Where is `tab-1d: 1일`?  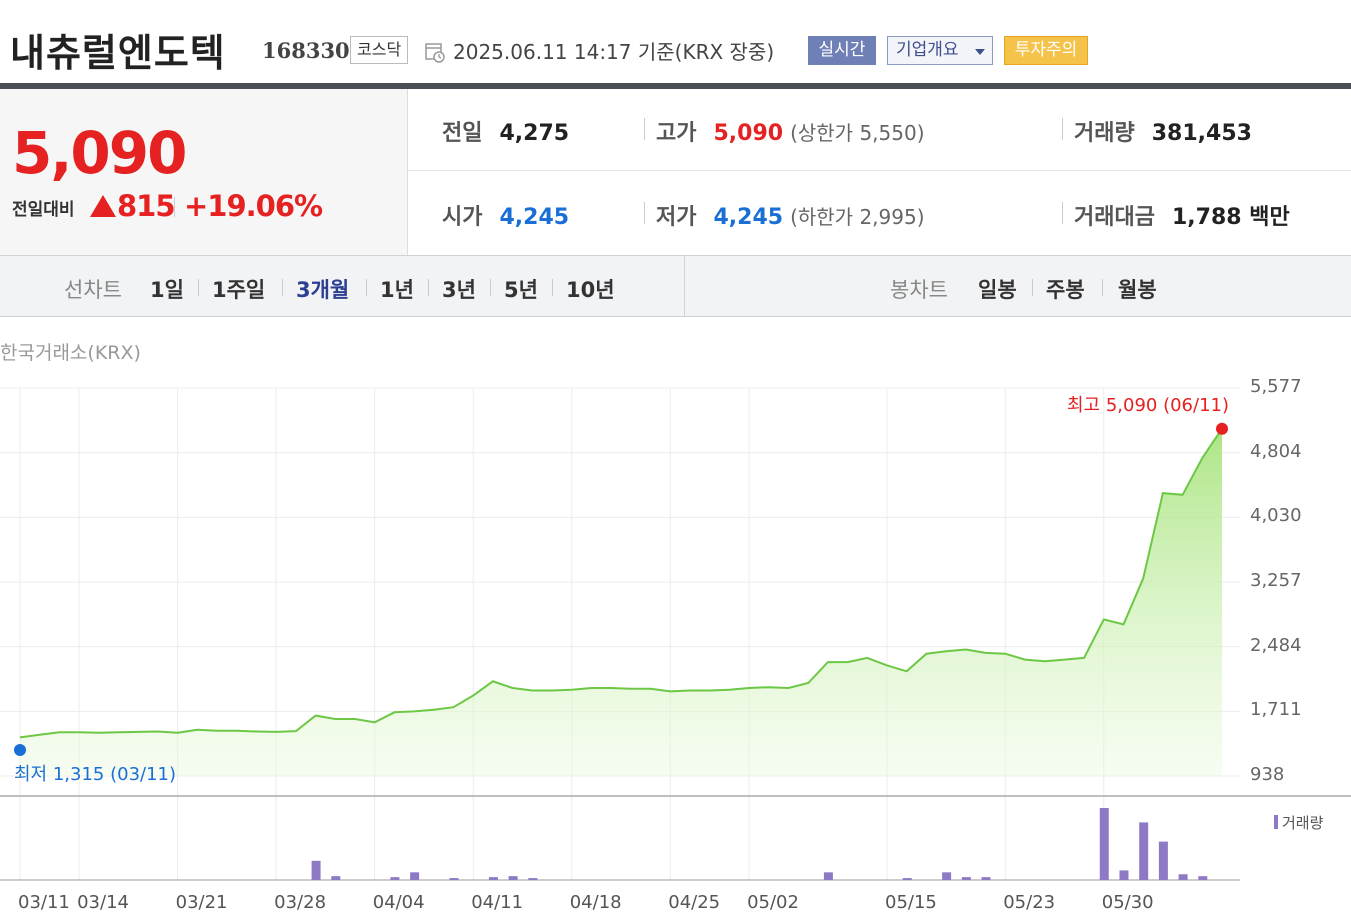 tab-1d: 1일 is located at coordinates (167, 290).